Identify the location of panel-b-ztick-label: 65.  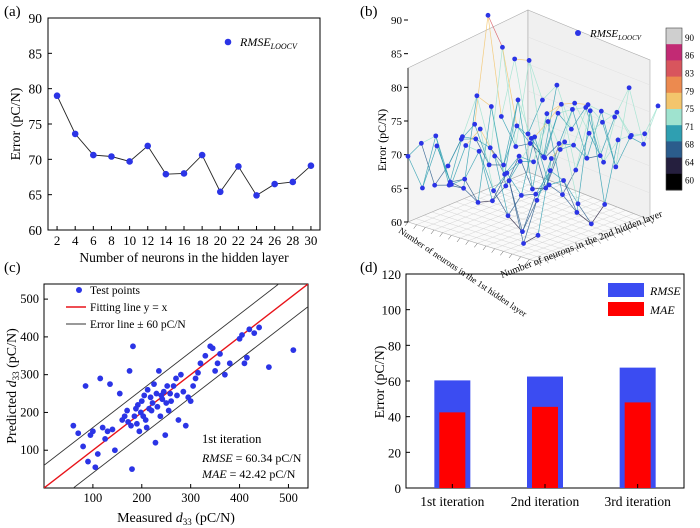
(397, 189).